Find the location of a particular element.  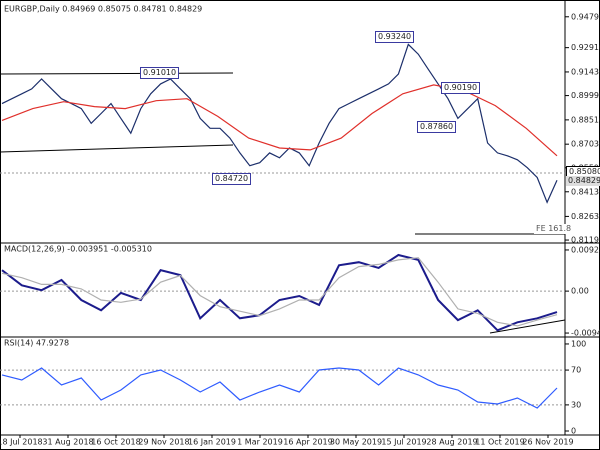

y-tick-label: -0.009413 is located at coordinates (585, 333).